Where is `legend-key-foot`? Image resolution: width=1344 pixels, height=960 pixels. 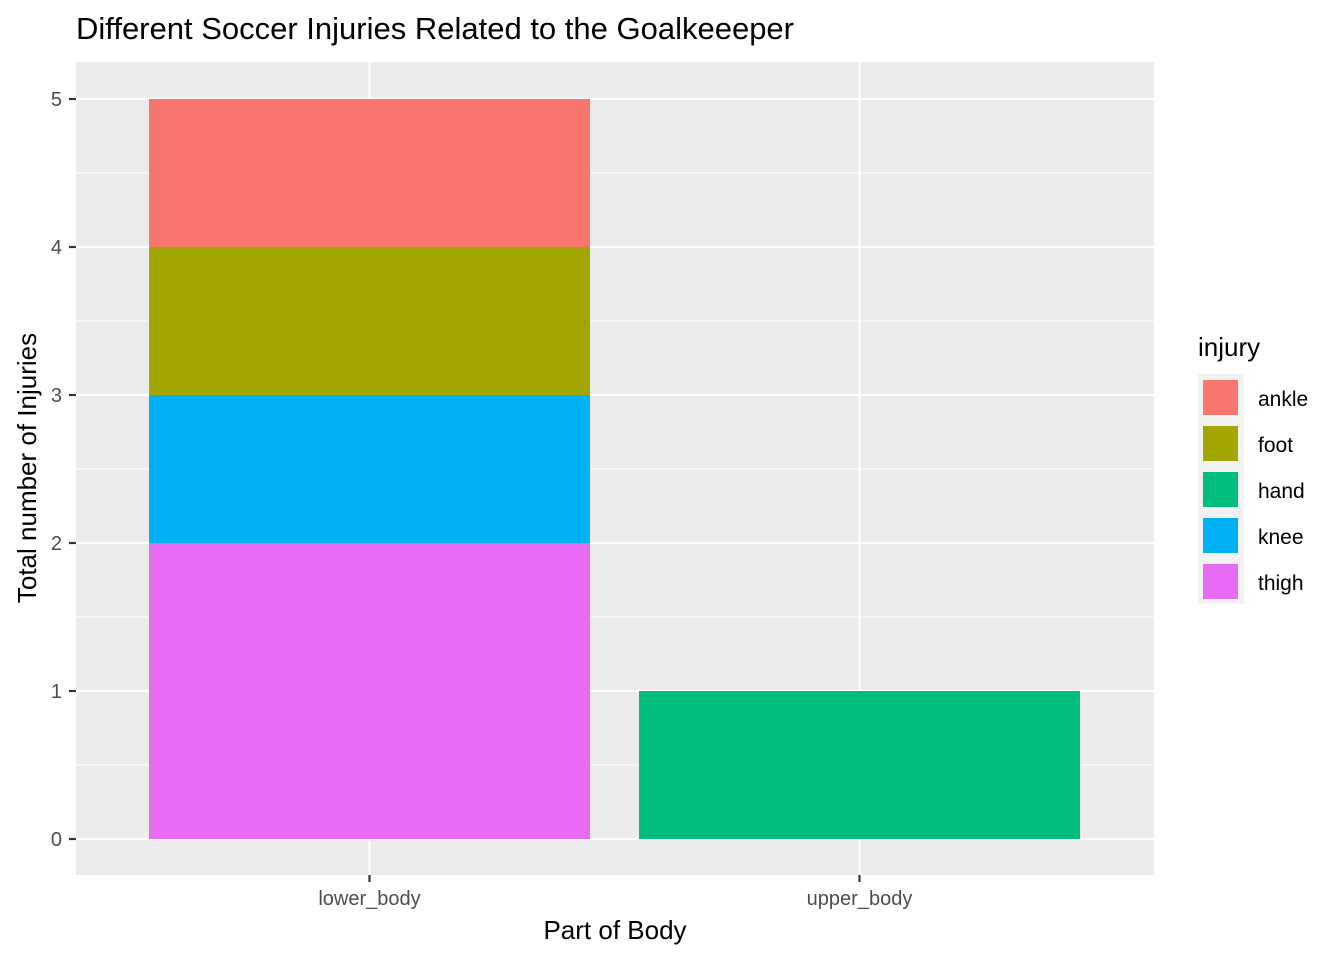 legend-key-foot is located at coordinates (1220, 443).